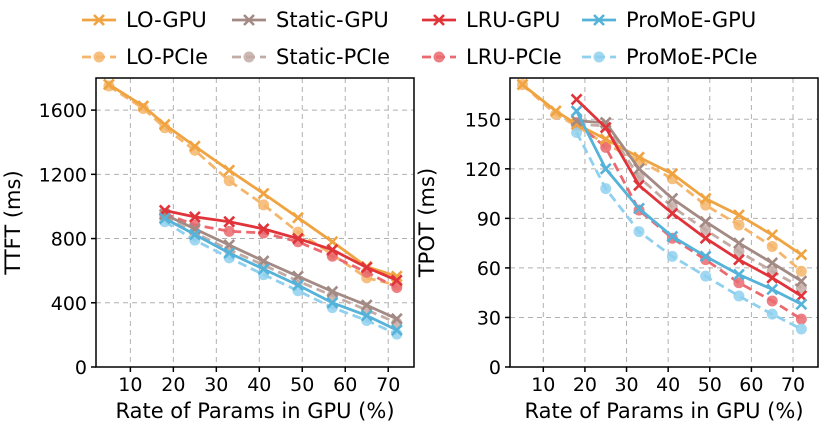 The image size is (830, 429). What do you see at coordinates (145, 57) in the screenshot?
I see `legend-item-lo-pcie: LO-PCIe` at bounding box center [145, 57].